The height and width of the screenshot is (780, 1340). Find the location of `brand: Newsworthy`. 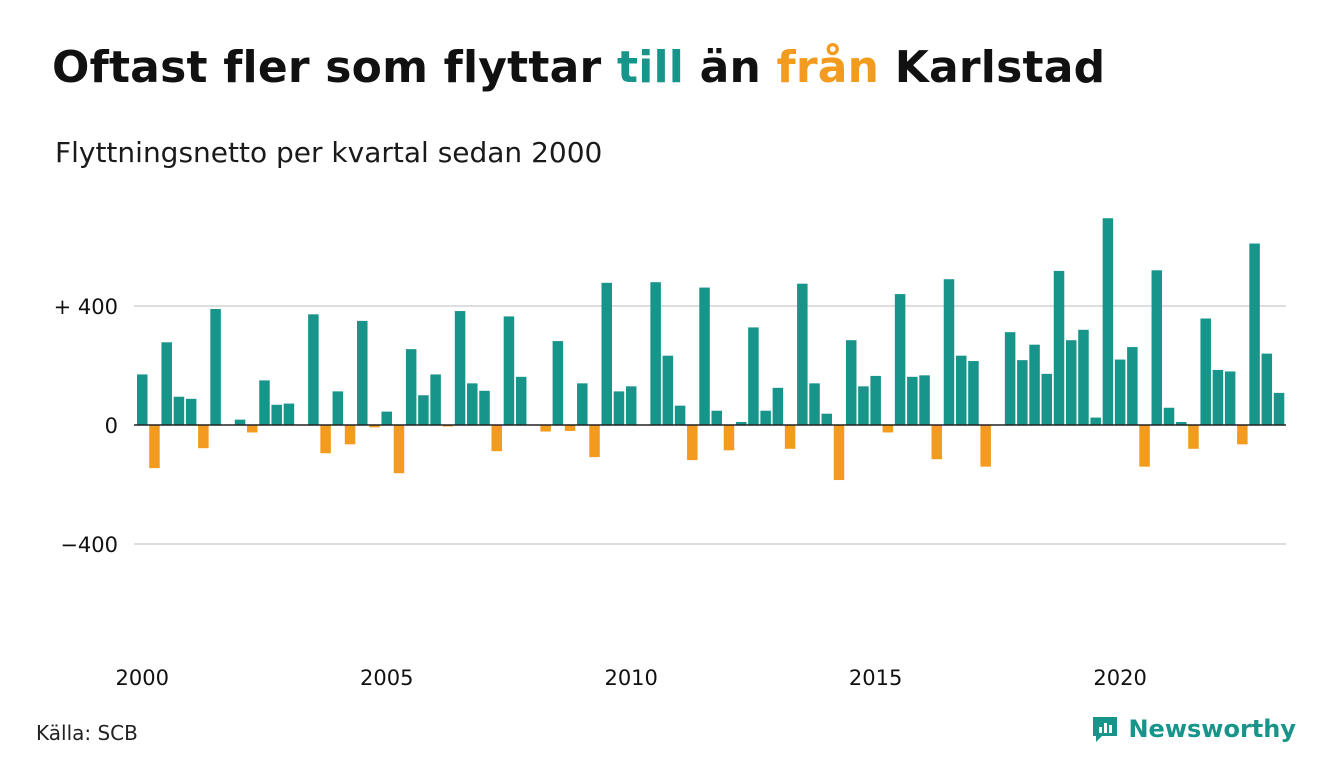

brand: Newsworthy is located at coordinates (1193, 729).